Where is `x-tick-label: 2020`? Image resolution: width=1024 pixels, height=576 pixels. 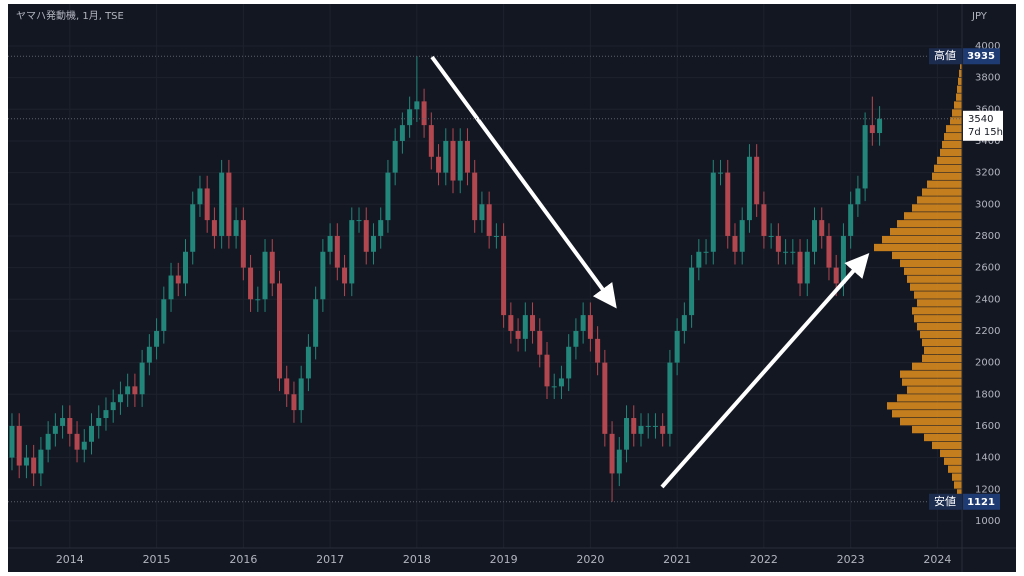
x-tick-label: 2020 is located at coordinates (590, 559).